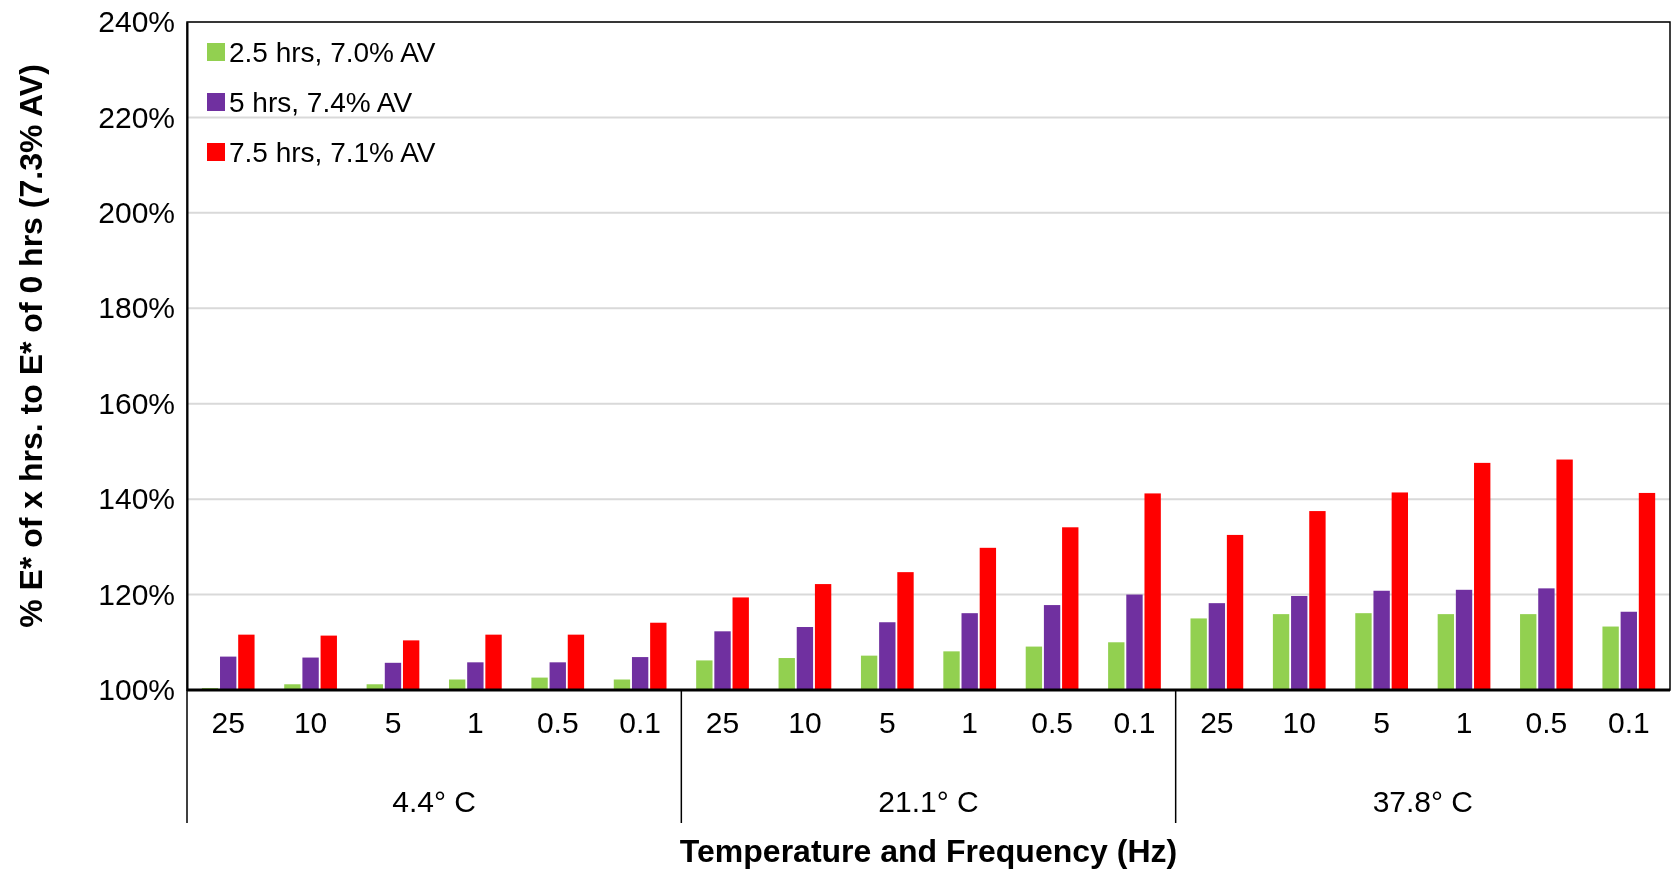 This screenshot has width=1673, height=875. Describe the element at coordinates (136, 499) in the screenshot. I see `y-tick-label: 140%` at that location.